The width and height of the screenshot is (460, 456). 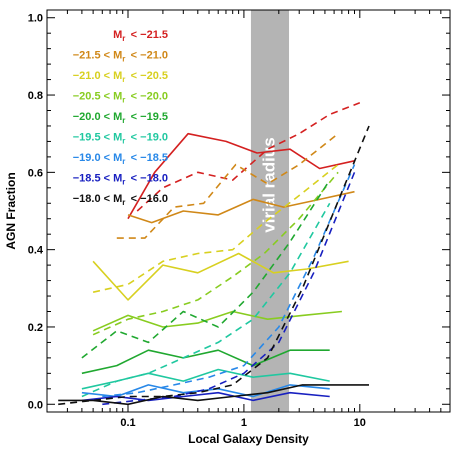 I want to click on series-2-dashed-line, so click(x=227, y=186).